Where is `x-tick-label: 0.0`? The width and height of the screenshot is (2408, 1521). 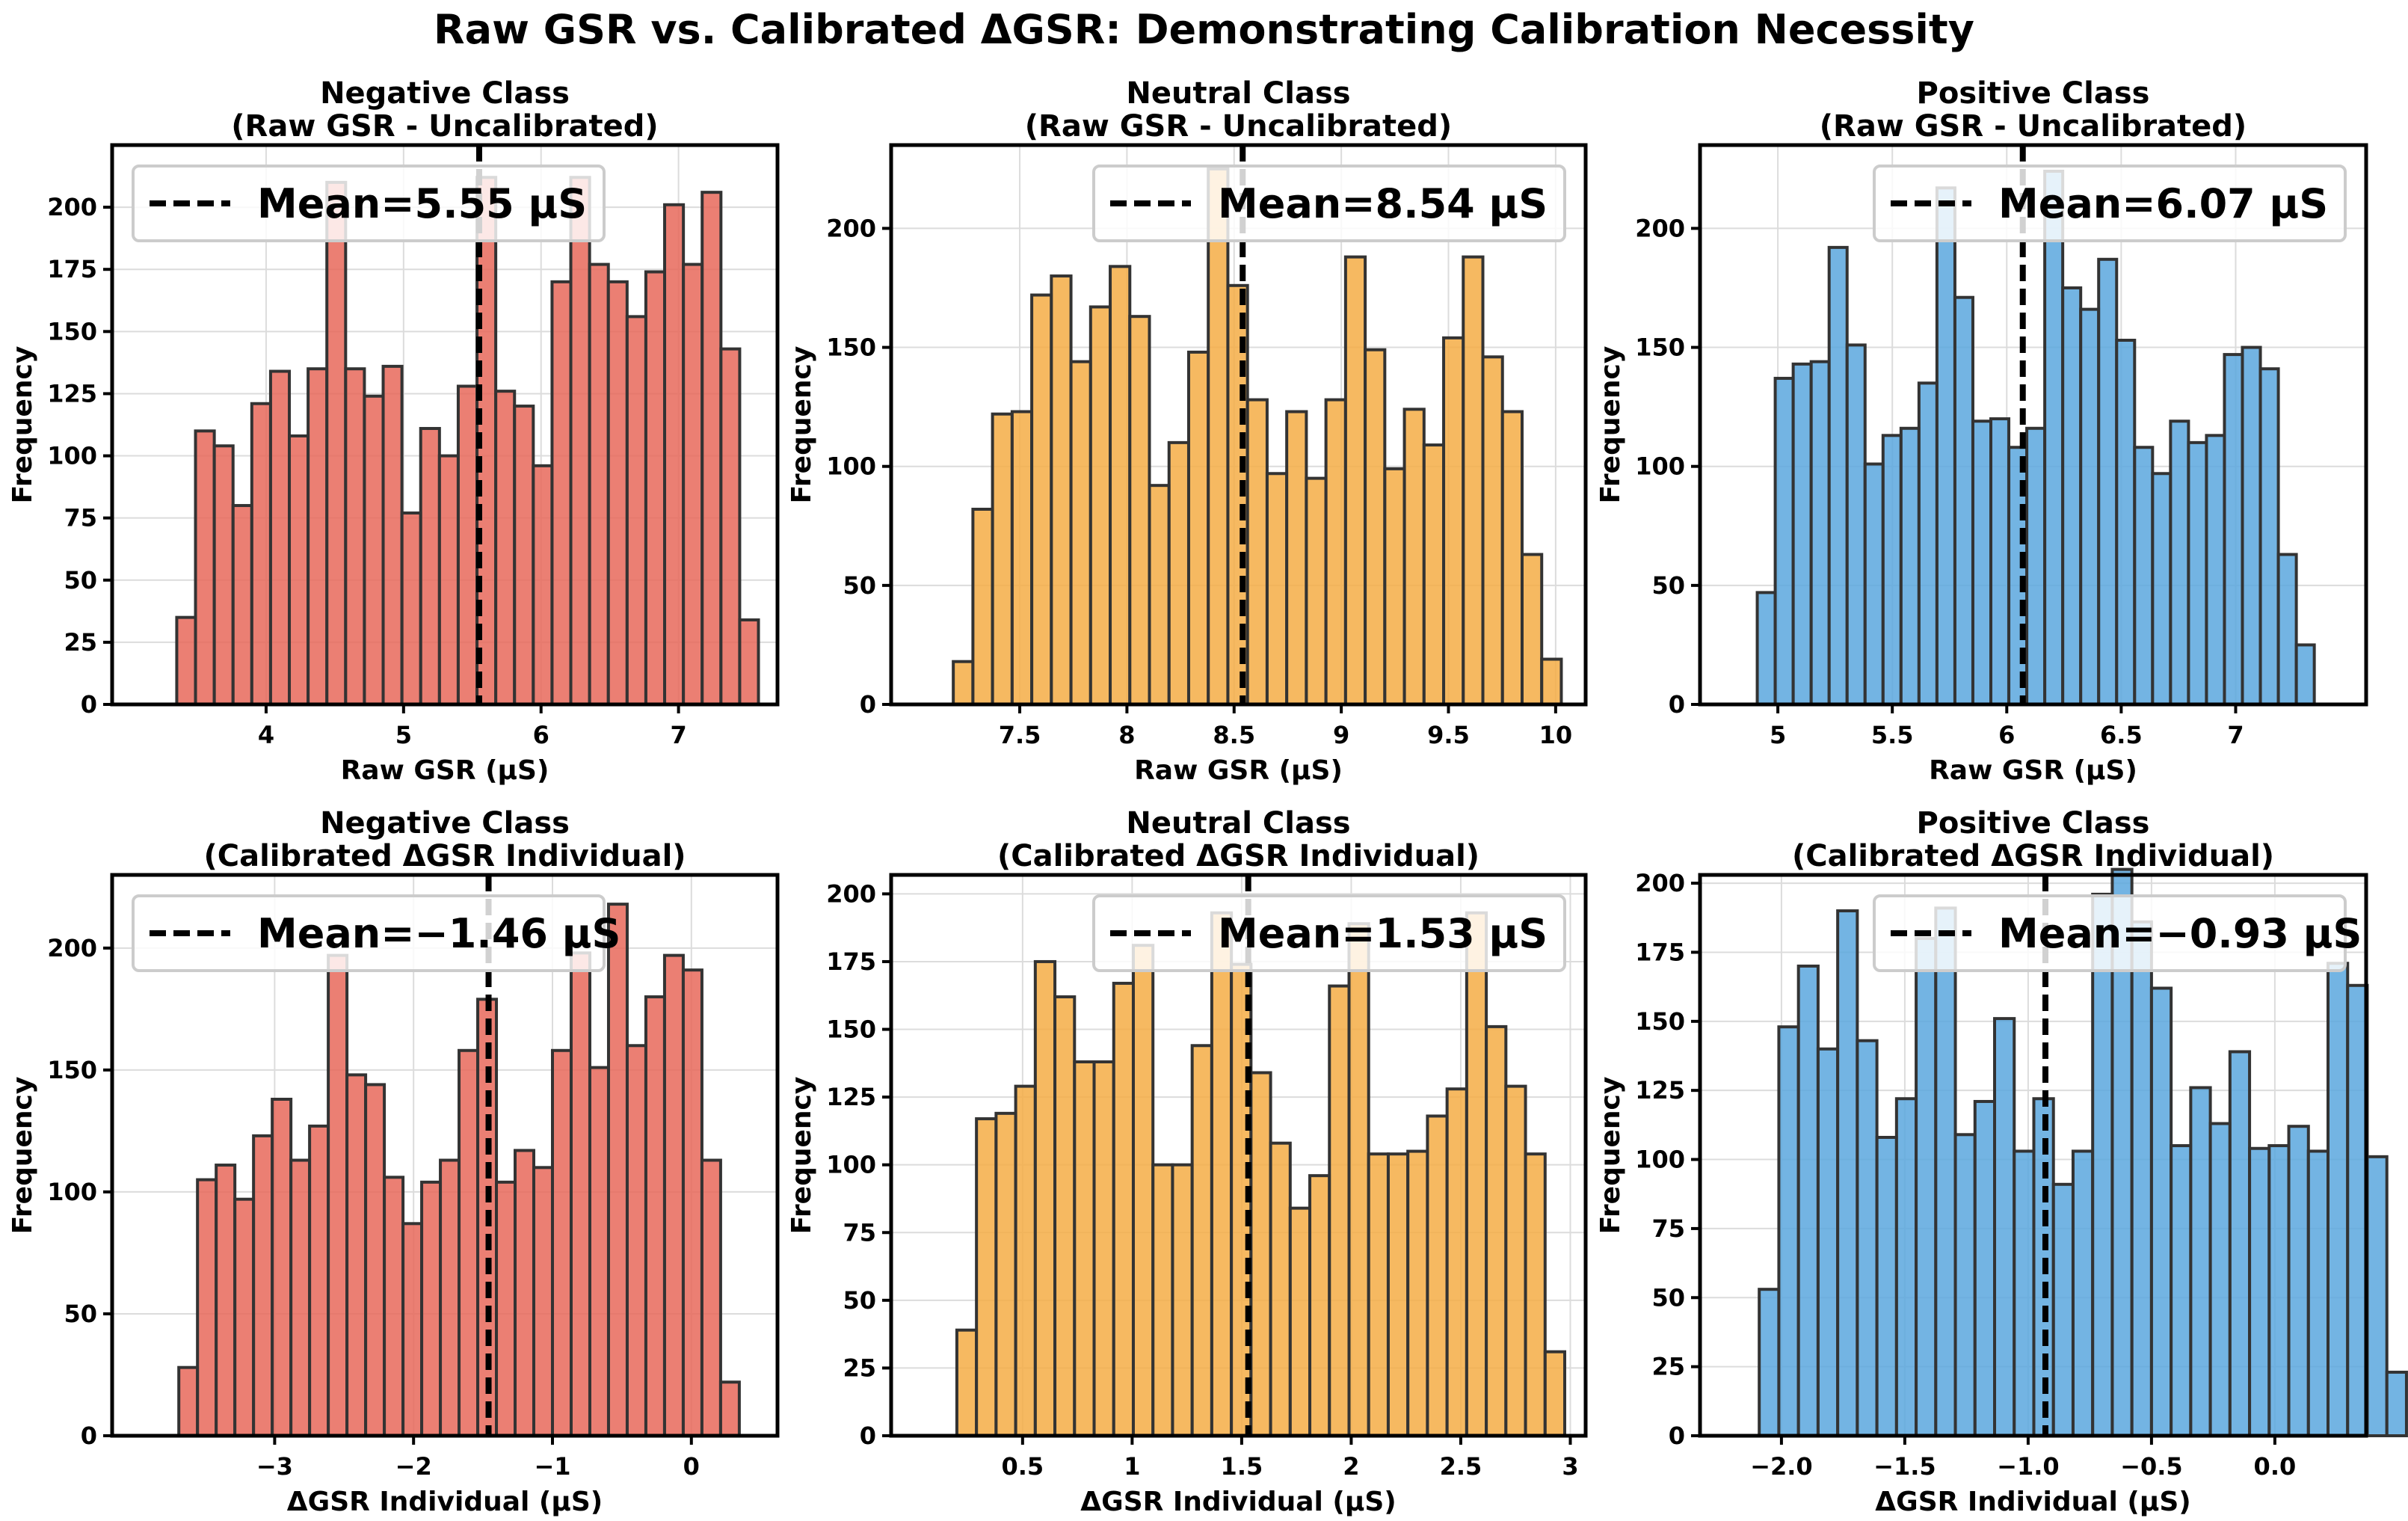
x-tick-label: 0.0 is located at coordinates (2275, 1466).